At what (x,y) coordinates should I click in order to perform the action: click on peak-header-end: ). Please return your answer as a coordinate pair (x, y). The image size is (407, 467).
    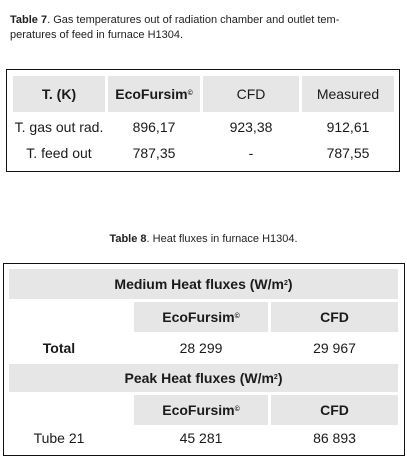
    Looking at the image, I should click on (280, 378).